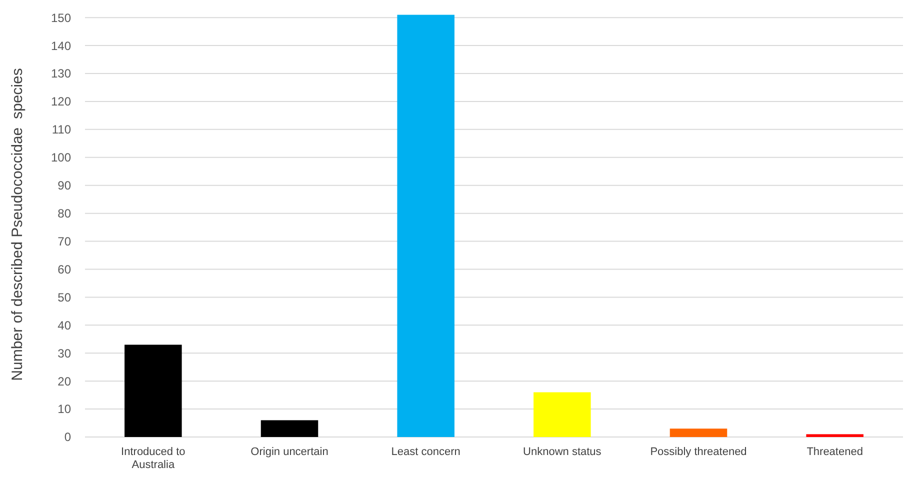  I want to click on x-tick-label: Threatened, so click(834, 452).